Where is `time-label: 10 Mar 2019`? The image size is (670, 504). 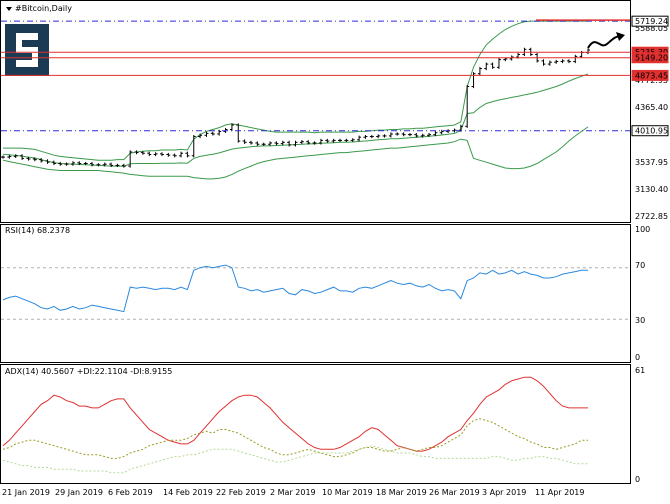 time-label: 10 Mar 2019 is located at coordinates (347, 492).